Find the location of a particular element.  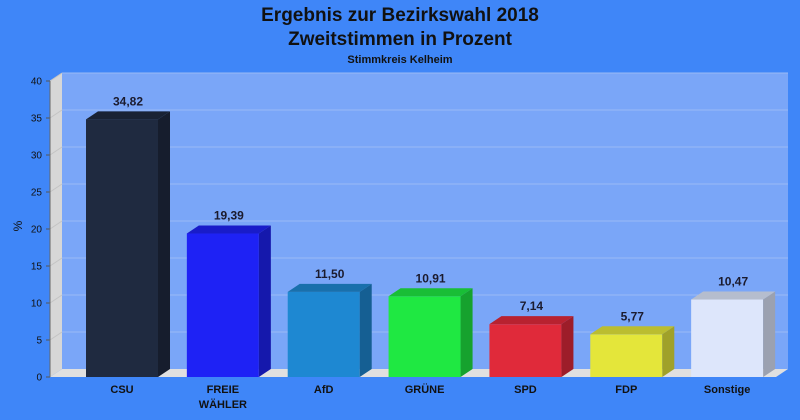

data-label: 7,14 is located at coordinates (532, 306).